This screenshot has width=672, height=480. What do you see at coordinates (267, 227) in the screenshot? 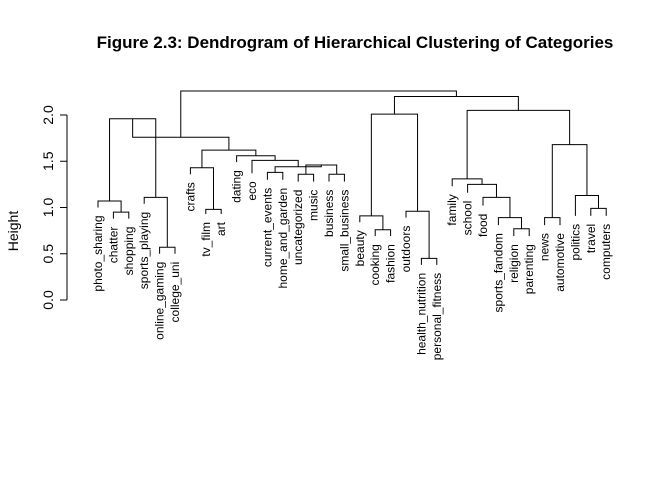
I see `leaf-label: current_events` at bounding box center [267, 227].